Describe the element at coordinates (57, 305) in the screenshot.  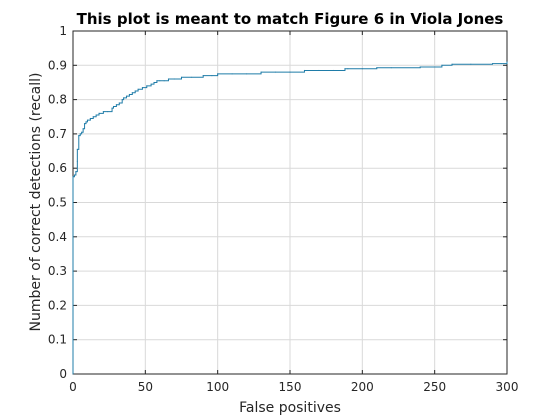
I see `y-tick-label: 0.2` at that location.